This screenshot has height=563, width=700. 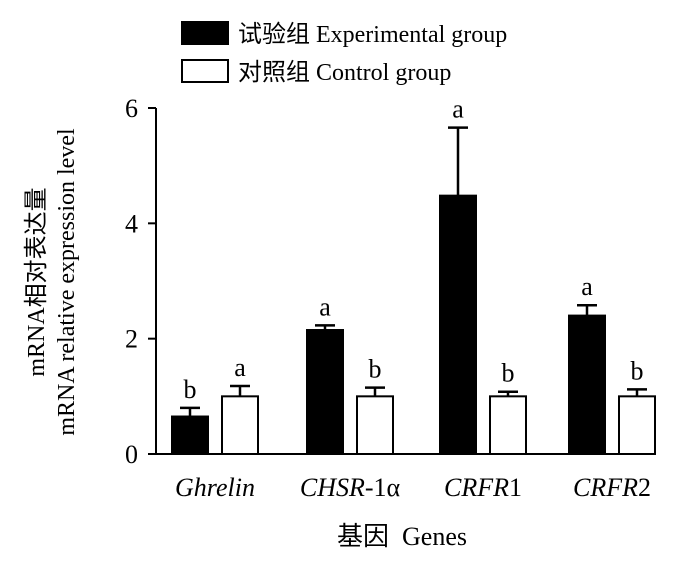 What do you see at coordinates (344, 53) in the screenshot?
I see `legend: 试验组 Experimental group 对照组 Control group` at bounding box center [344, 53].